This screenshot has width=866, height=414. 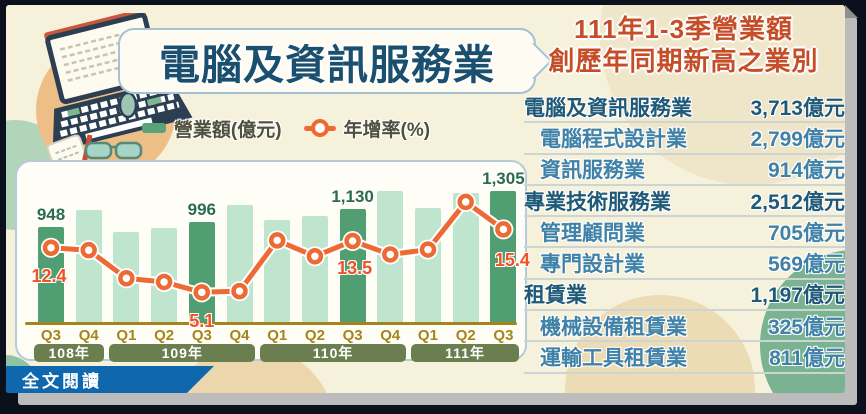 What do you see at coordinates (613, 327) in the screenshot?
I see `industry-name: 機械設備租賃業` at bounding box center [613, 327].